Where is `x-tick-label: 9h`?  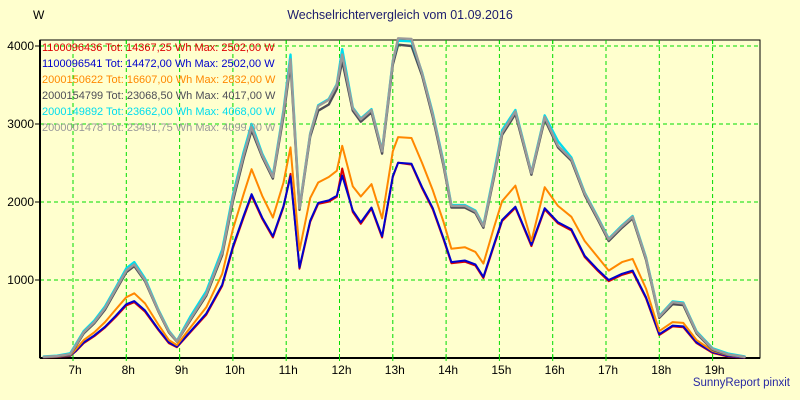
x-tick-label: 9h is located at coordinates (181, 370).